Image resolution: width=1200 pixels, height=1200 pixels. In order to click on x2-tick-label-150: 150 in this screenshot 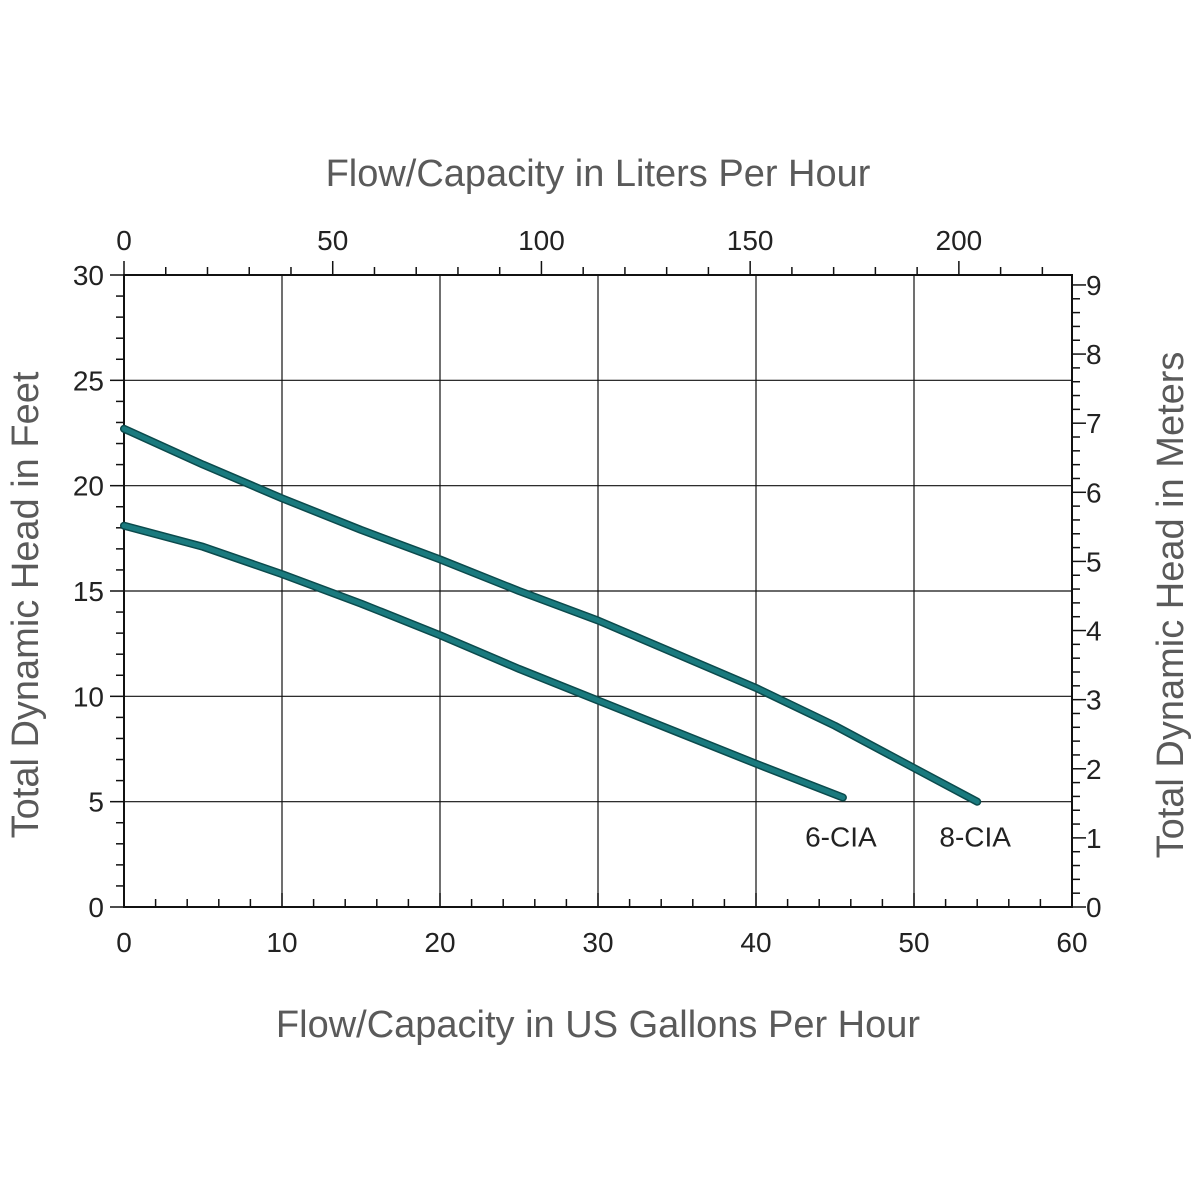, I will do `click(750, 240)`.